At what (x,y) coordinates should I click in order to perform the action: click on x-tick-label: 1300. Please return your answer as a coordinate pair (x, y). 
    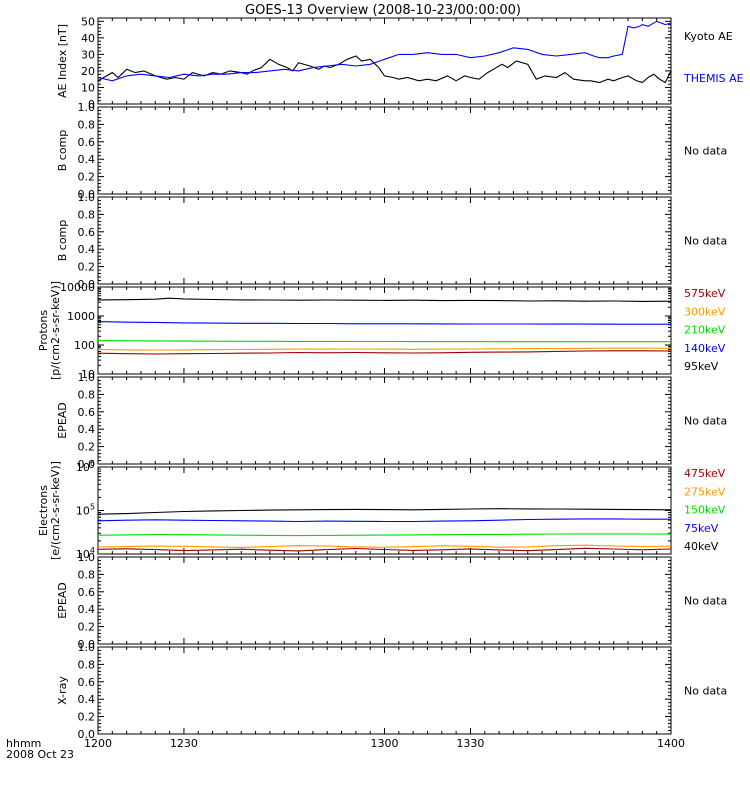
    Looking at the image, I should click on (385, 743).